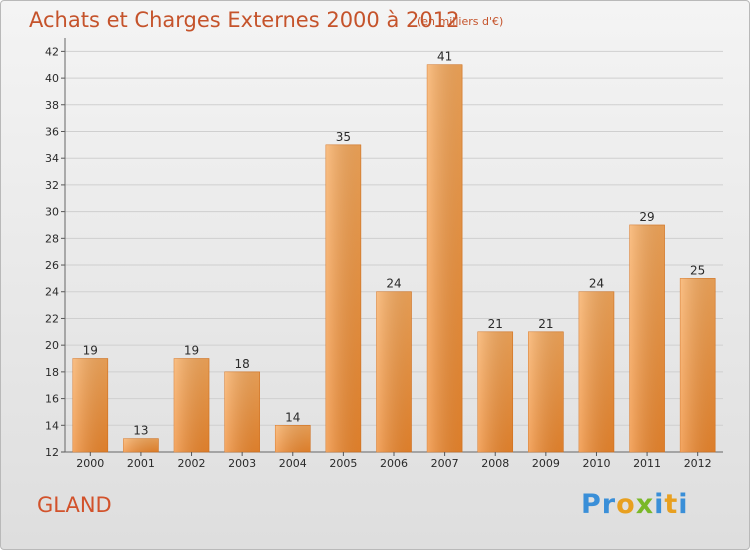 This screenshot has width=750, height=550. What do you see at coordinates (292, 417) in the screenshot?
I see `bar-value-label: 14` at bounding box center [292, 417].